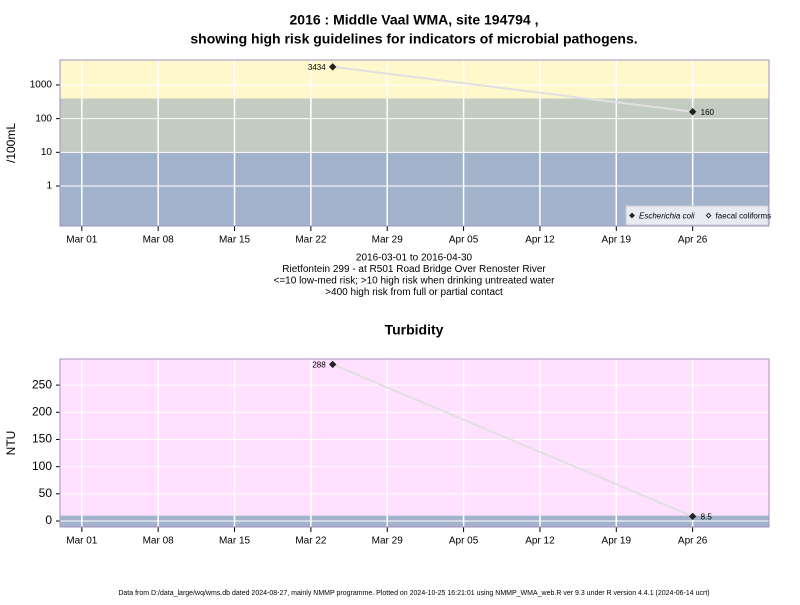  Describe the element at coordinates (11, 143) in the screenshot. I see `y-axis-label: /100mL` at that location.